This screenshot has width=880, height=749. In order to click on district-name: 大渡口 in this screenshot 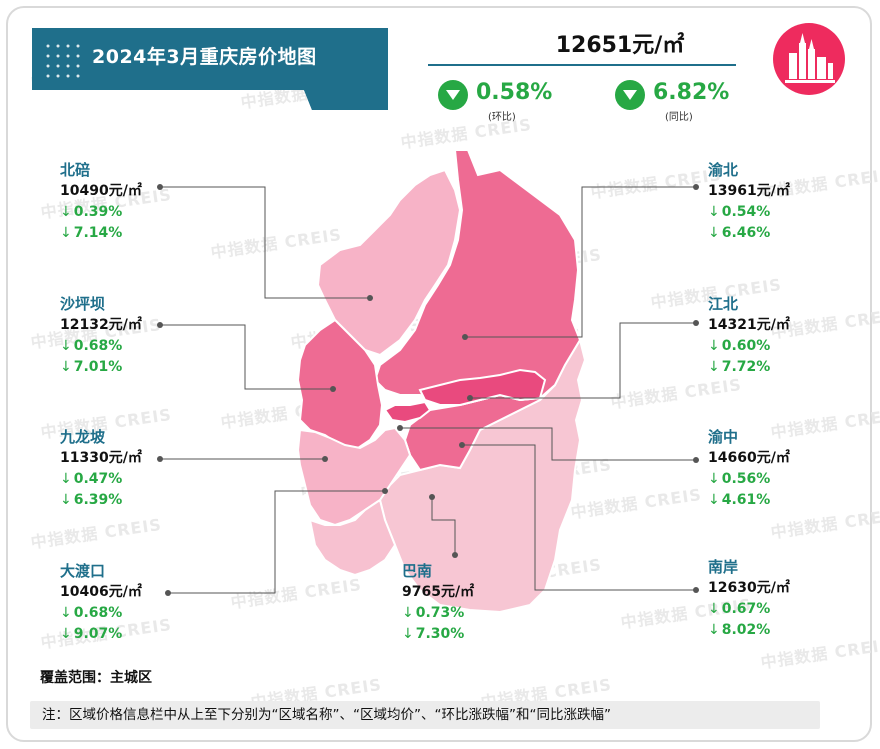, I will do `click(83, 571)`.